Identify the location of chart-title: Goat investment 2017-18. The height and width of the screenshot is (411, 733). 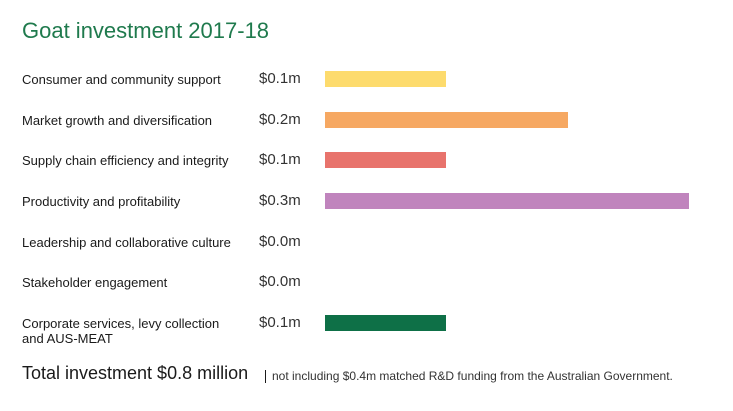
(146, 30).